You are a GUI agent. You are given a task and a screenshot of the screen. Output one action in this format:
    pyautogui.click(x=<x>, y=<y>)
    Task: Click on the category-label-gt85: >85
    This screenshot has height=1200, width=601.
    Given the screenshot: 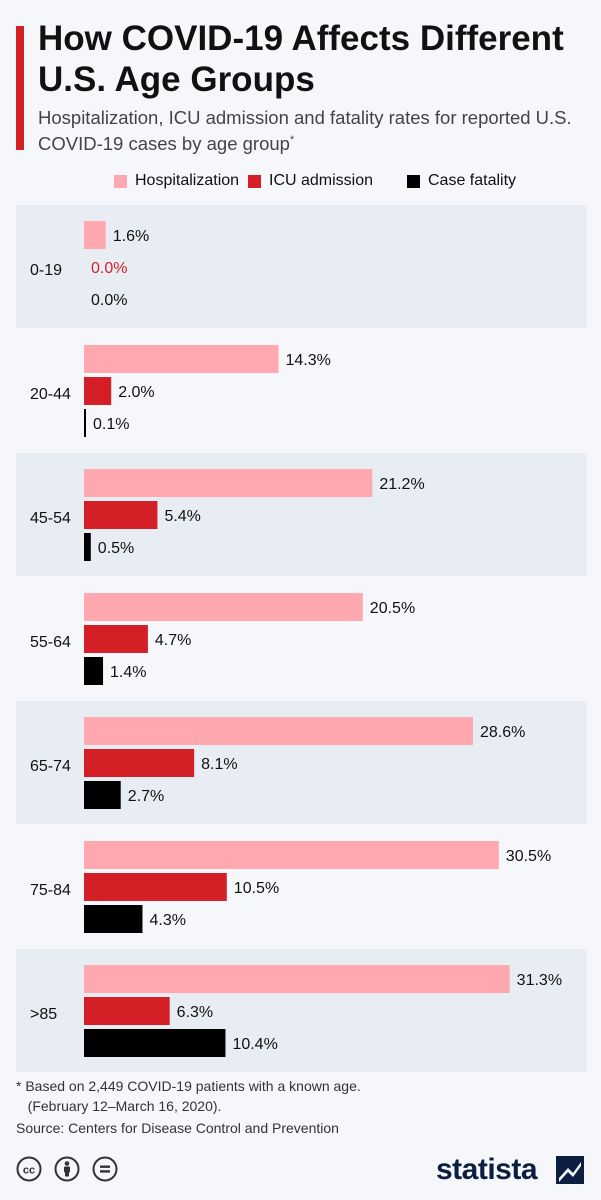 What is the action you would take?
    pyautogui.click(x=43, y=1014)
    